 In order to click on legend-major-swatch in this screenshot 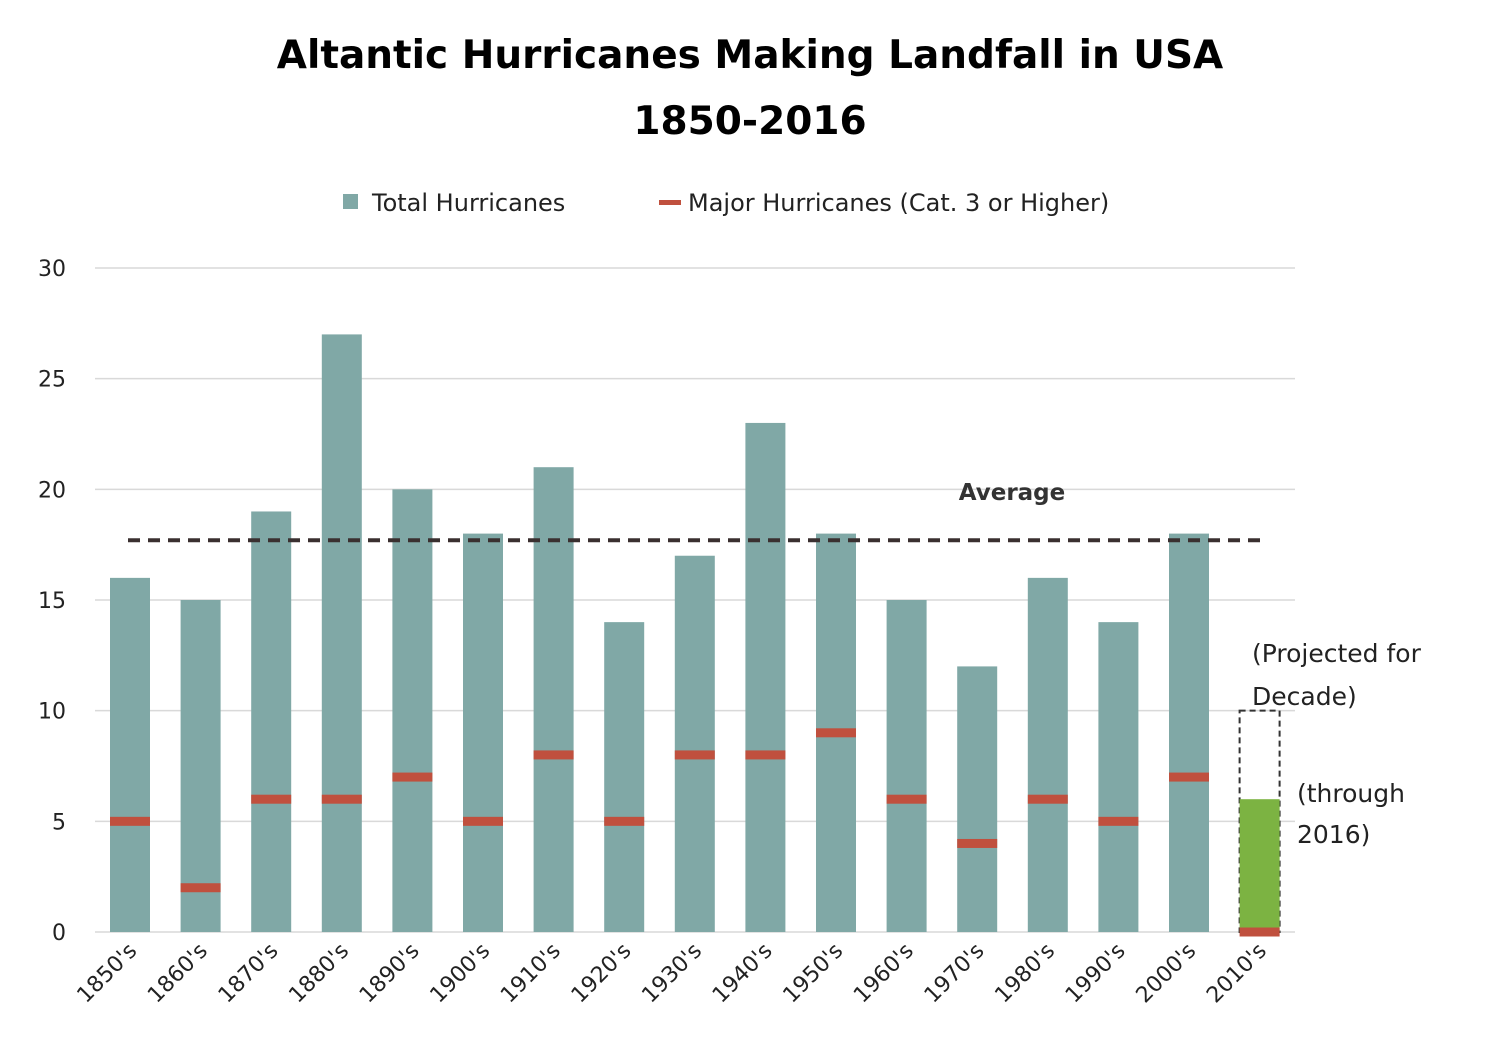, I will do `click(670, 202)`.